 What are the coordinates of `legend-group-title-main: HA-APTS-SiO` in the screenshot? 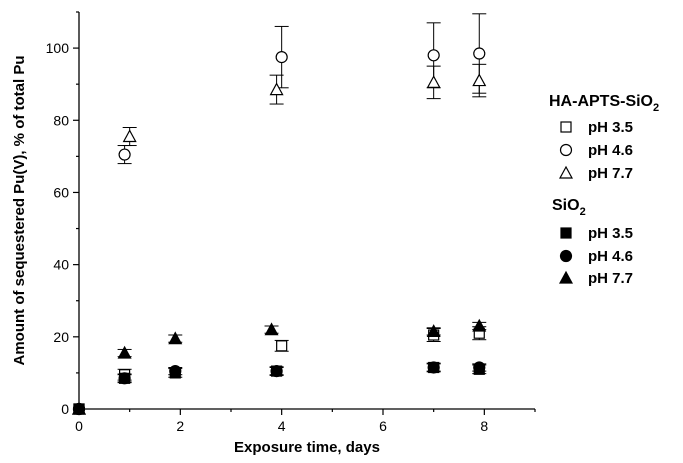 It's located at (601, 101).